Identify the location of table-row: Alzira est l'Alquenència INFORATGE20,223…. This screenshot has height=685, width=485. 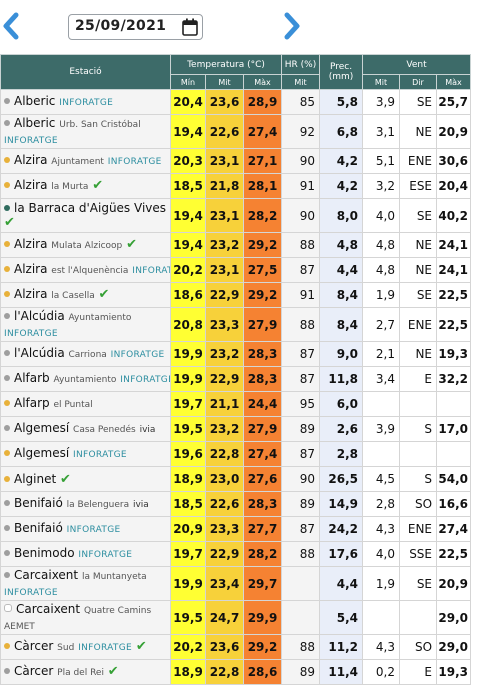
(236, 270).